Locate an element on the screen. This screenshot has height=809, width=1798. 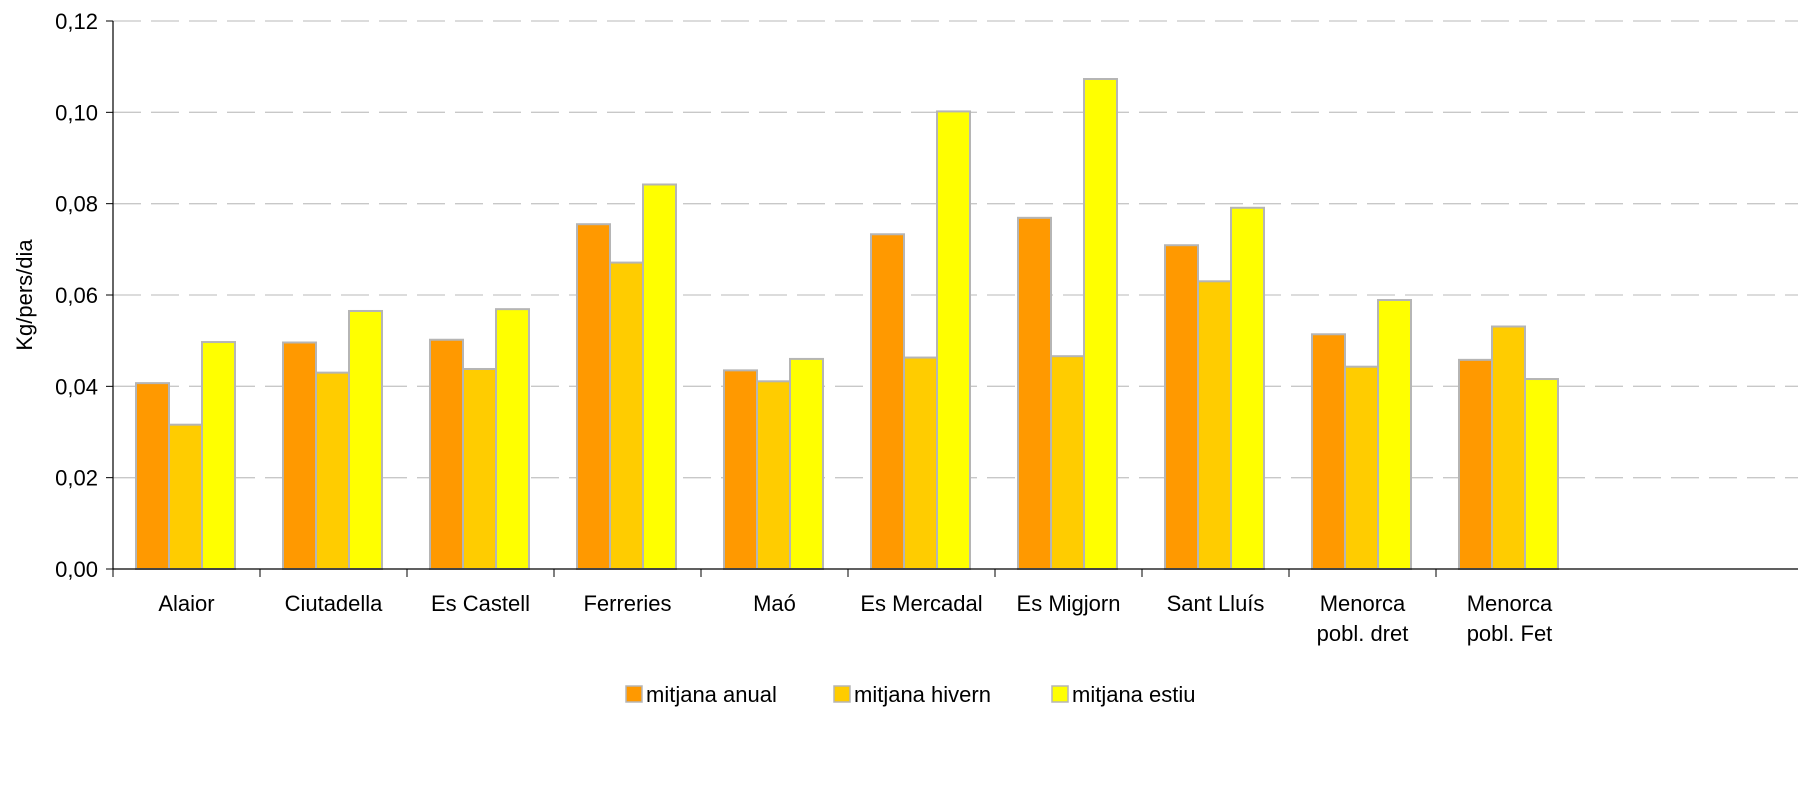
x-tick-label: Es Castell is located at coordinates (480, 603).